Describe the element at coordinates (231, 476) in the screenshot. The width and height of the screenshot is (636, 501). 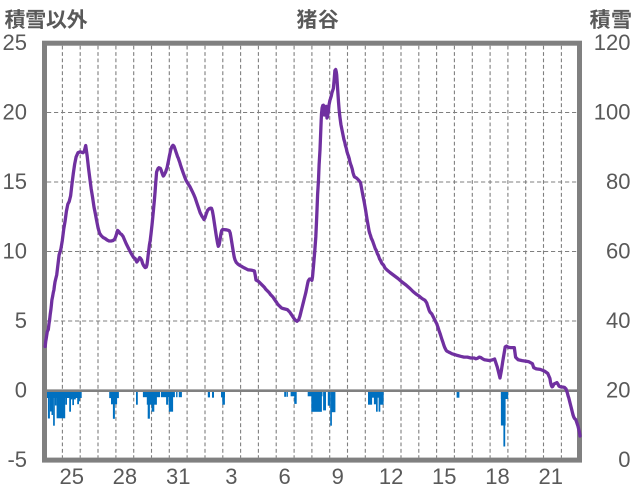
I see `svg-text: 3` at that location.